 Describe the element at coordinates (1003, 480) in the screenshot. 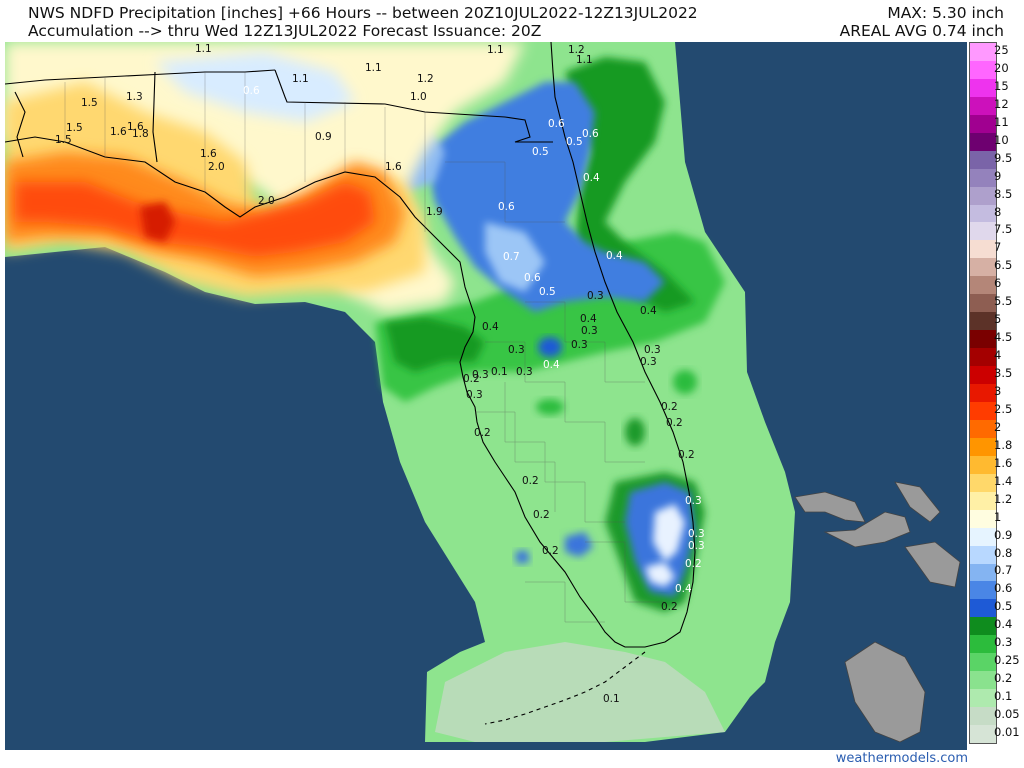

I see `legend-tick-label: 1.4` at that location.